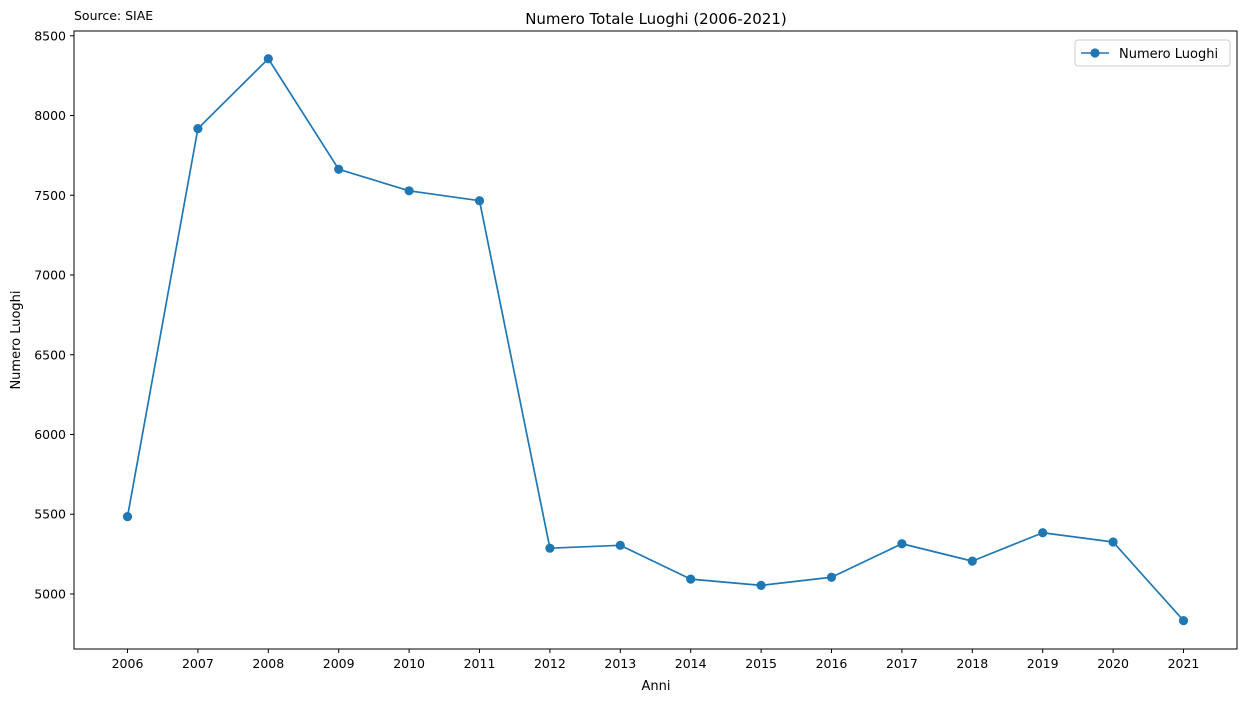 The height and width of the screenshot is (702, 1246). I want to click on y-tick-label: 6500, so click(50, 354).